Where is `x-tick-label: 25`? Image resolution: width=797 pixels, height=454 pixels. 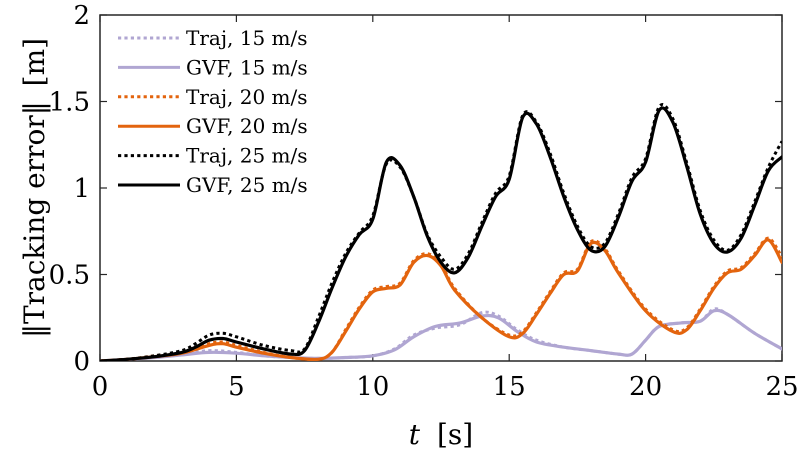 x-tick-label: 25 is located at coordinates (781, 387).